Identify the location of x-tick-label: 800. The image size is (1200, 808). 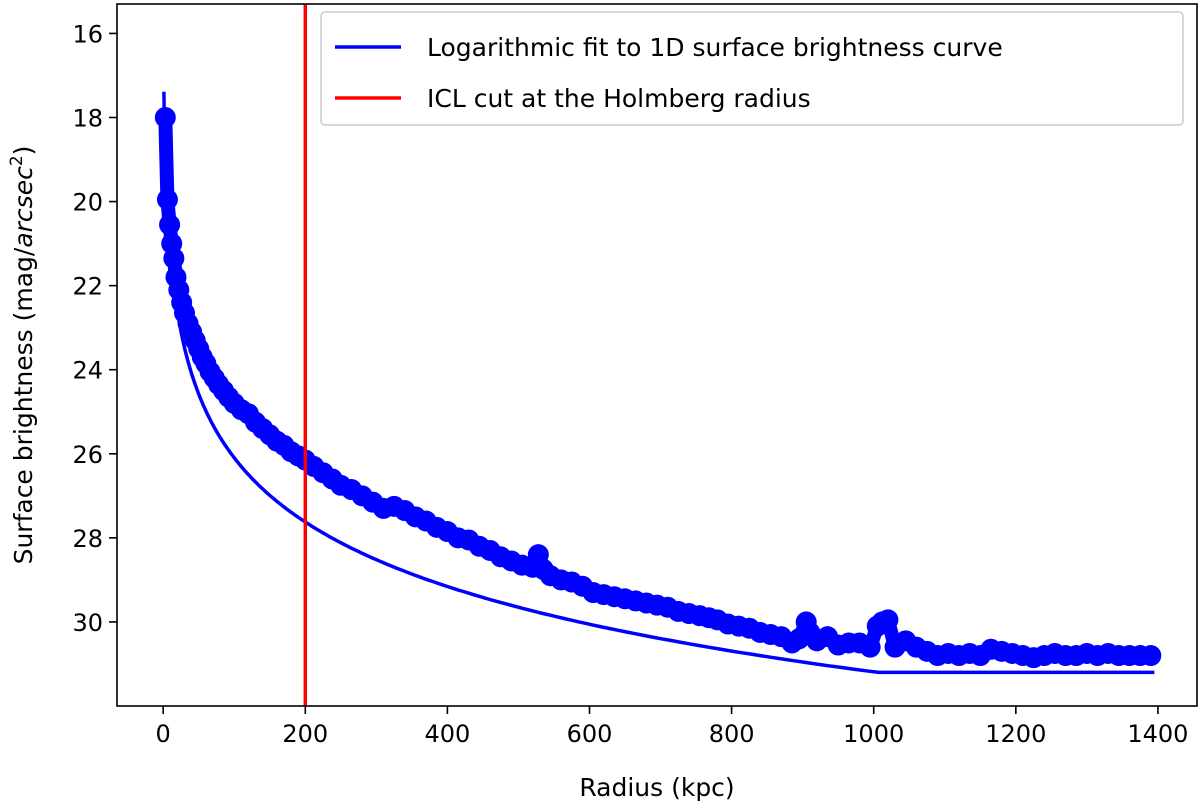
(732, 734).